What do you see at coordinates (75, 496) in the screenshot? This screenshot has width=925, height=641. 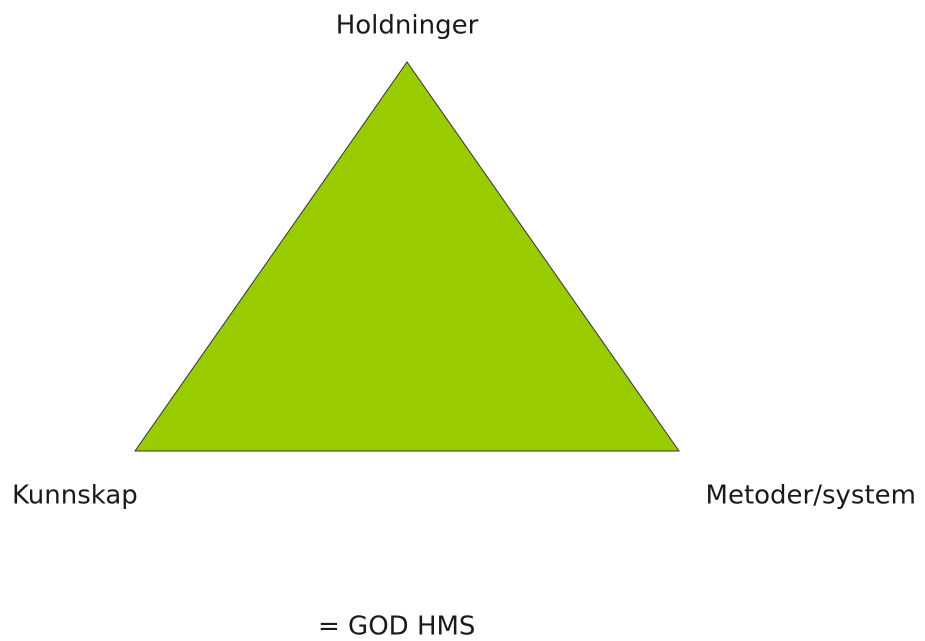 I see `left-label: Kunnskap` at bounding box center [75, 496].